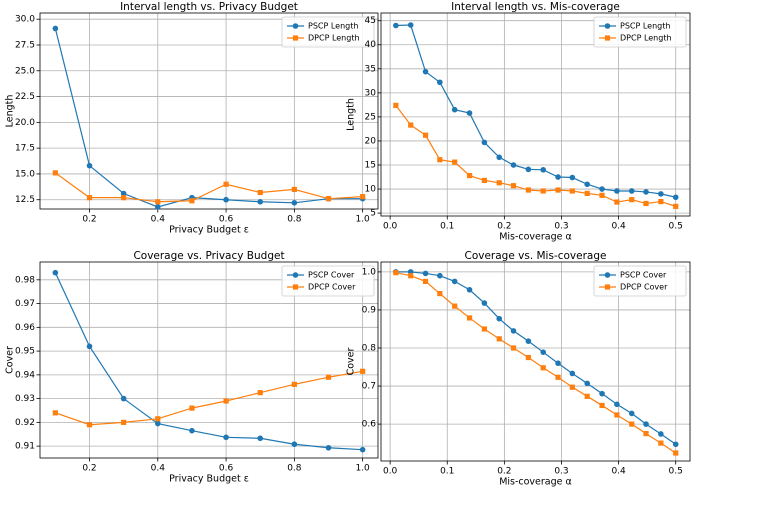 Image resolution: width=772 pixels, height=514 pixels. I want to click on subplot-title: Interval length vs. Privacy Budget, so click(209, 7).